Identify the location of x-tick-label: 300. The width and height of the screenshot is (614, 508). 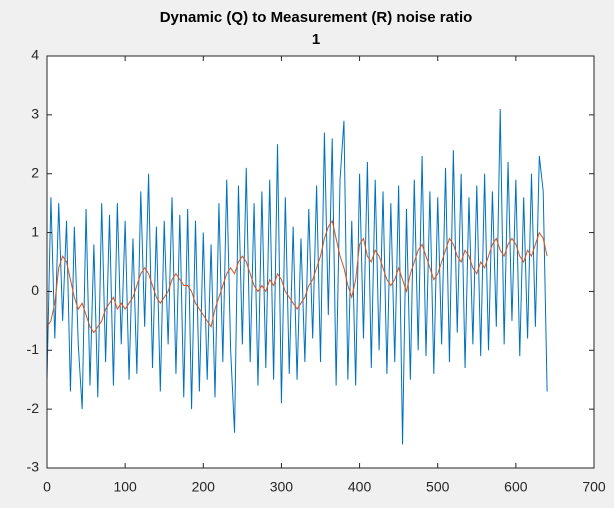
(282, 487).